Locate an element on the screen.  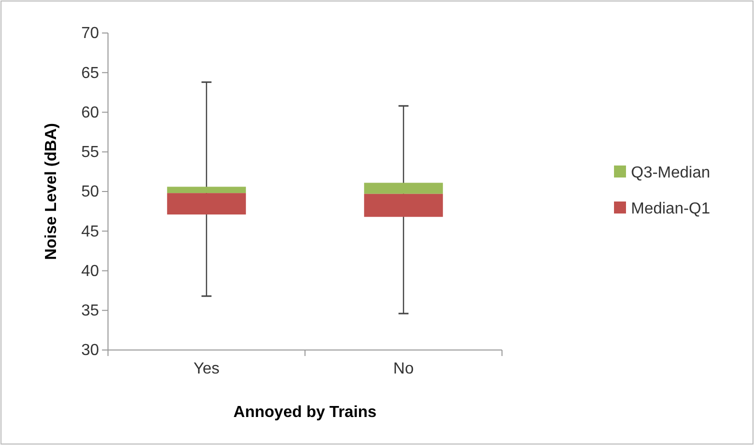
x-axis-title: Annoyed by Trains is located at coordinates (305, 412).